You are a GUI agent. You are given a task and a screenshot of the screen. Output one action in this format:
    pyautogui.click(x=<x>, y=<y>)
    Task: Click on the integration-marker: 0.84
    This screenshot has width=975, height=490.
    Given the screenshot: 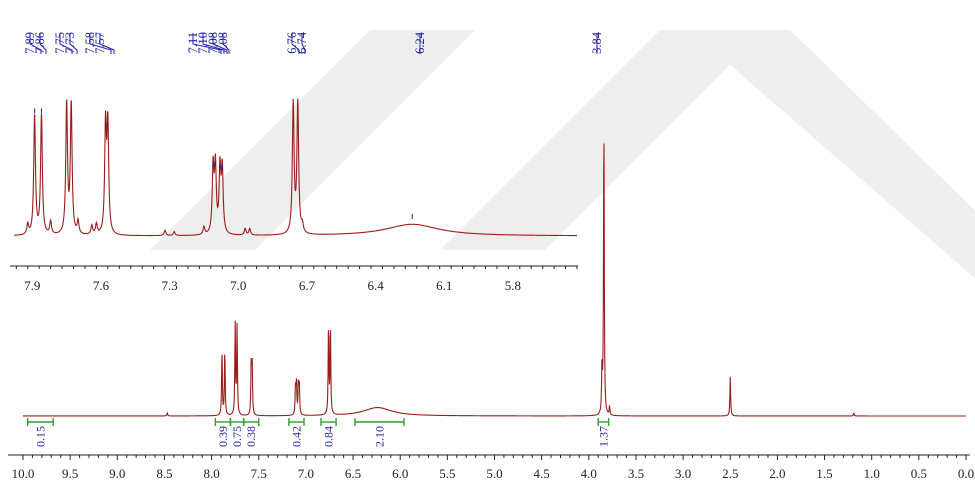 What is the action you would take?
    pyautogui.click(x=328, y=432)
    